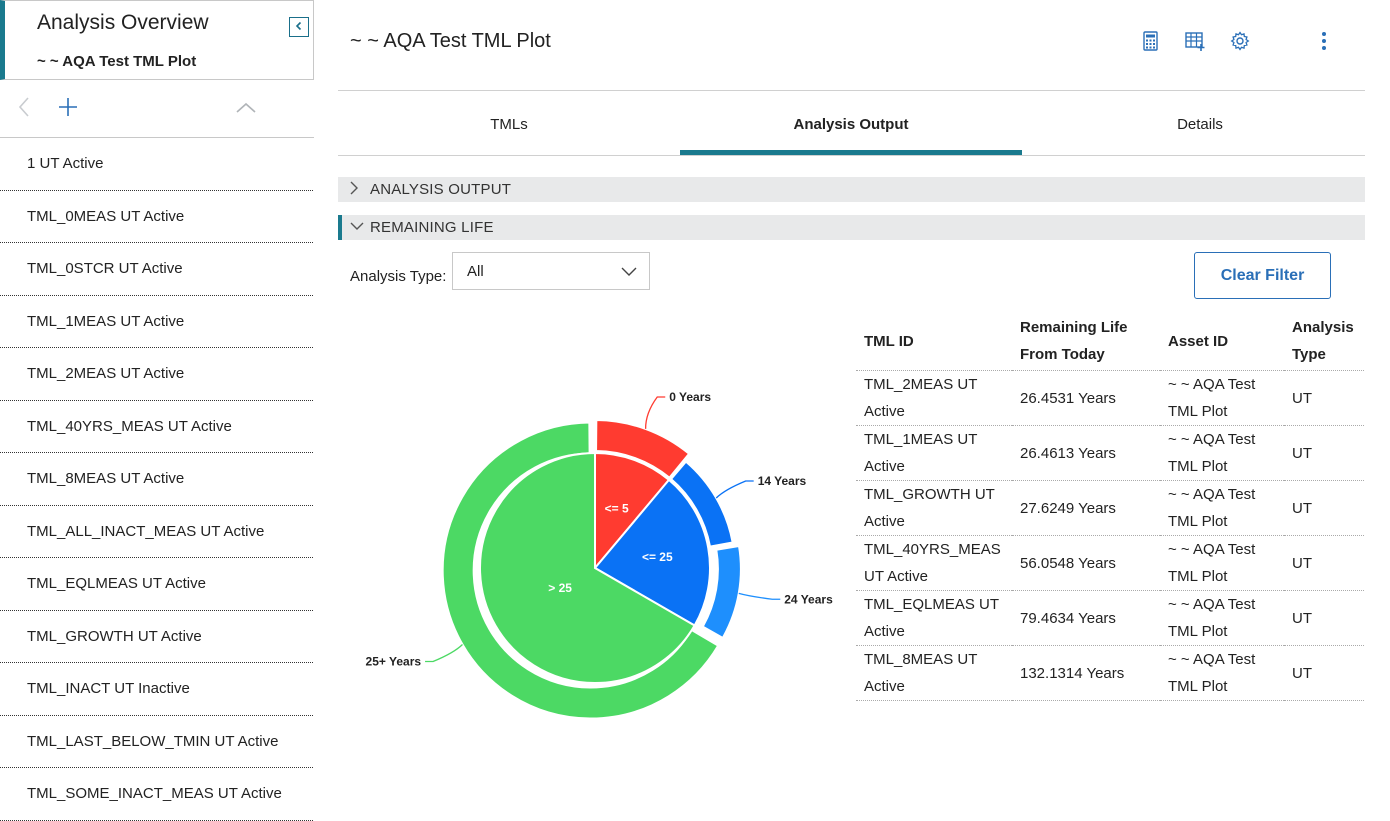  Describe the element at coordinates (851, 227) in the screenshot. I see `section-remaining-life: REMAINING LIFE` at that location.